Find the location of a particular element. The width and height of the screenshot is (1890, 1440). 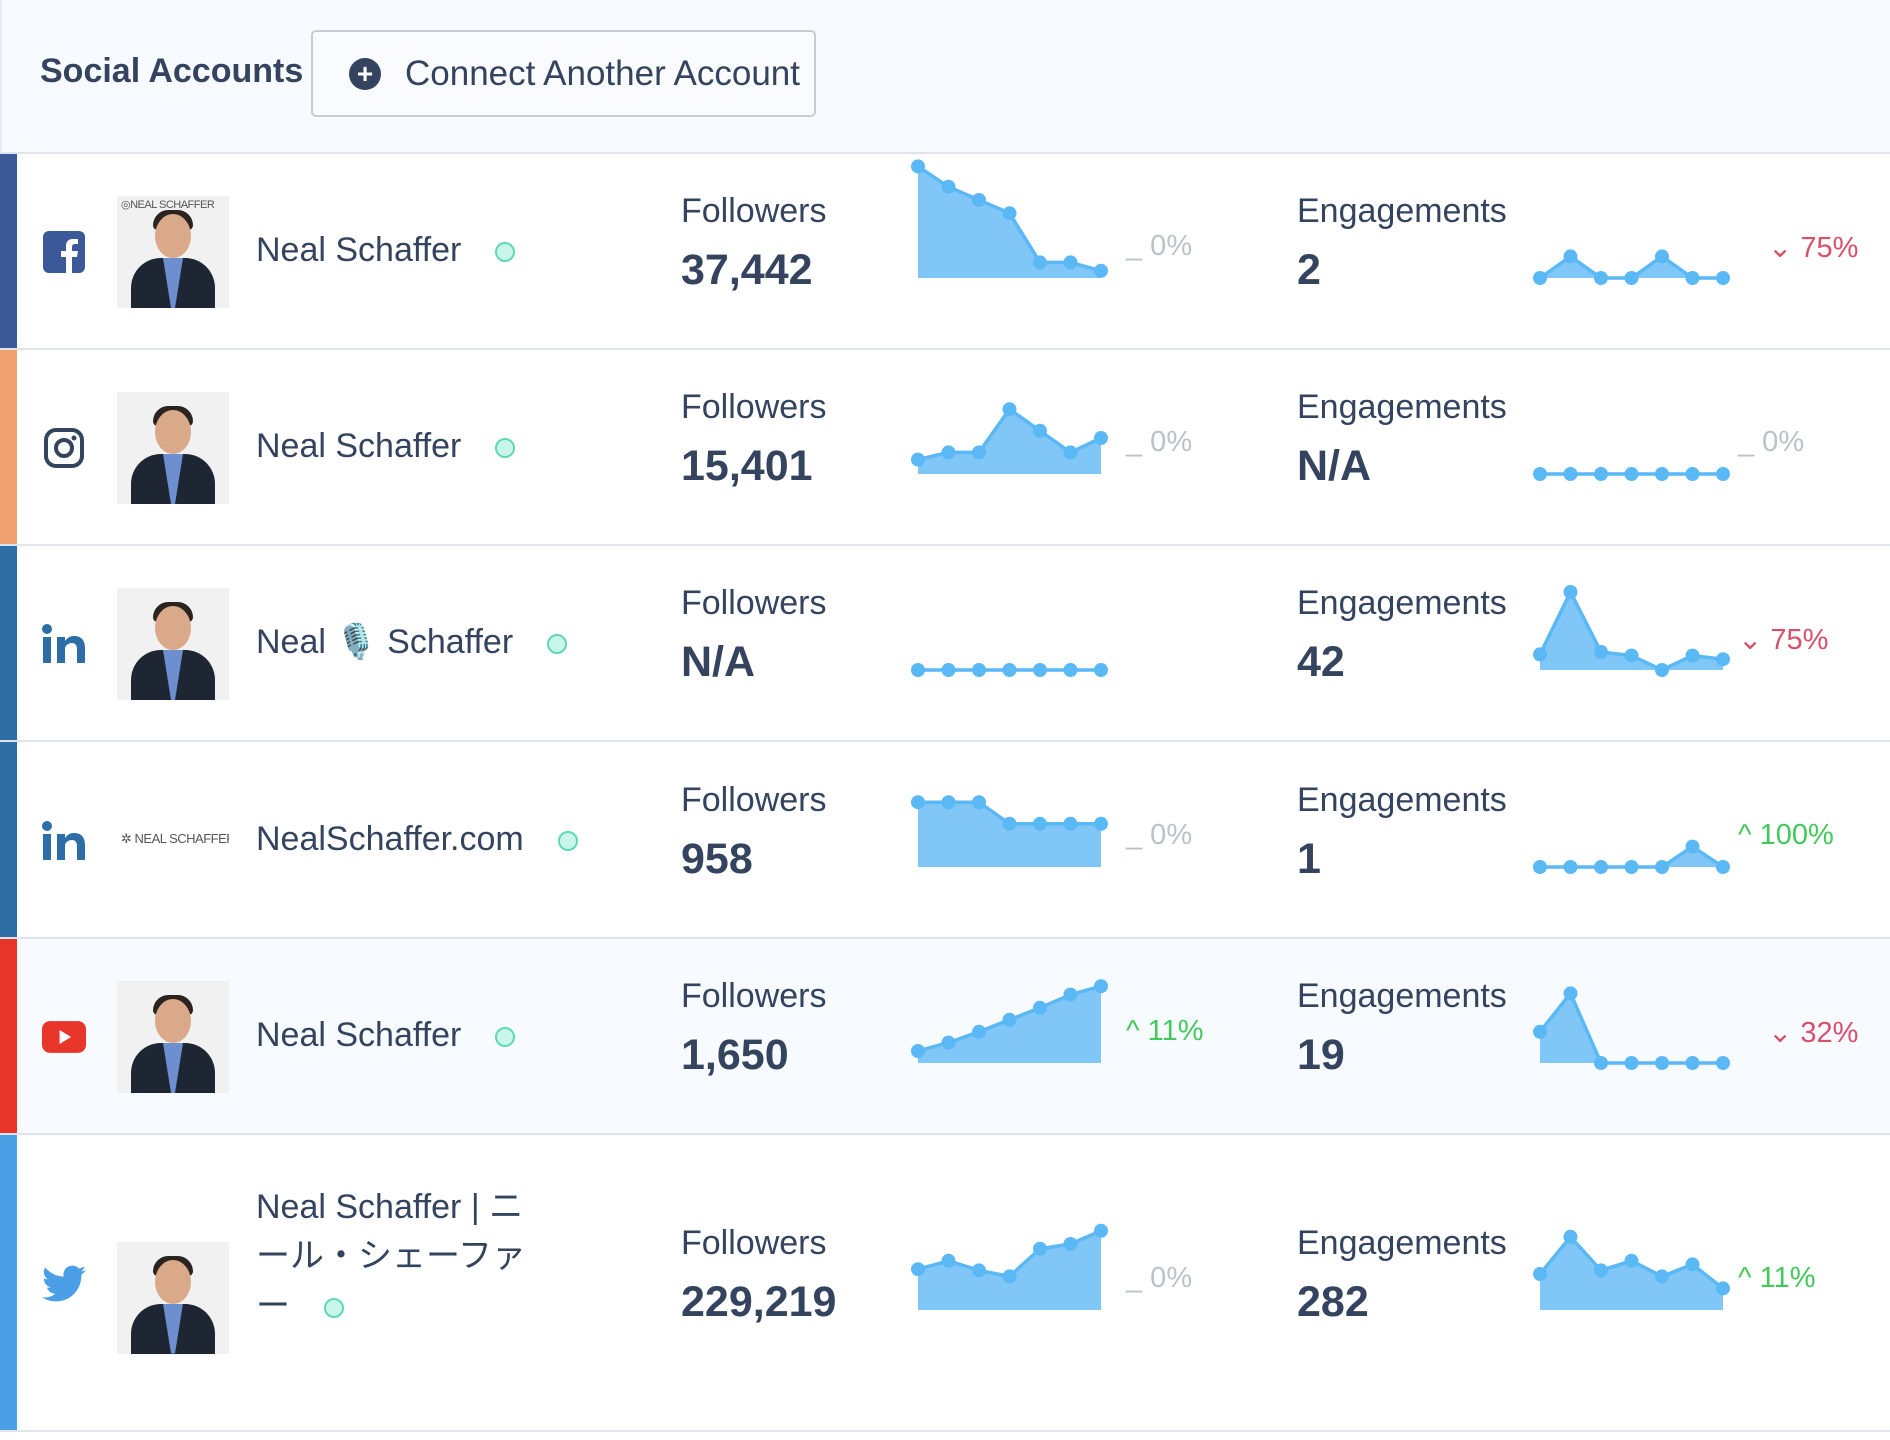

account-name: NealSchaffer.com is located at coordinates (417, 839).